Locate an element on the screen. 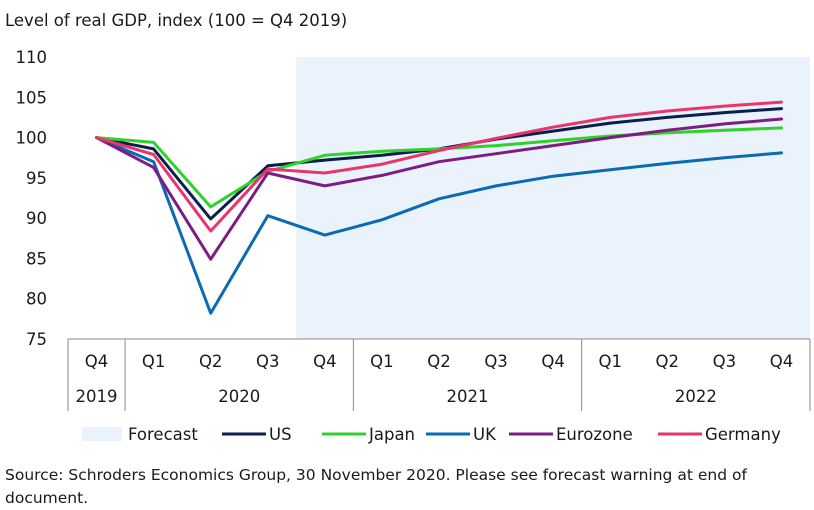 This screenshot has width=814, height=510. legend-label-us: US is located at coordinates (280, 434).